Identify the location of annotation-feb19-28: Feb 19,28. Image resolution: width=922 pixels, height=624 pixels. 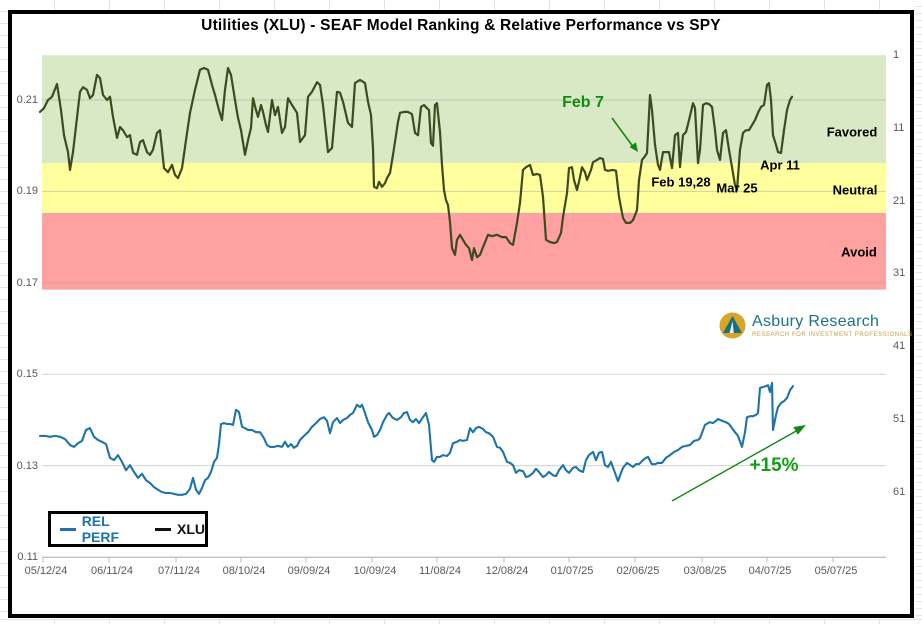
(681, 182).